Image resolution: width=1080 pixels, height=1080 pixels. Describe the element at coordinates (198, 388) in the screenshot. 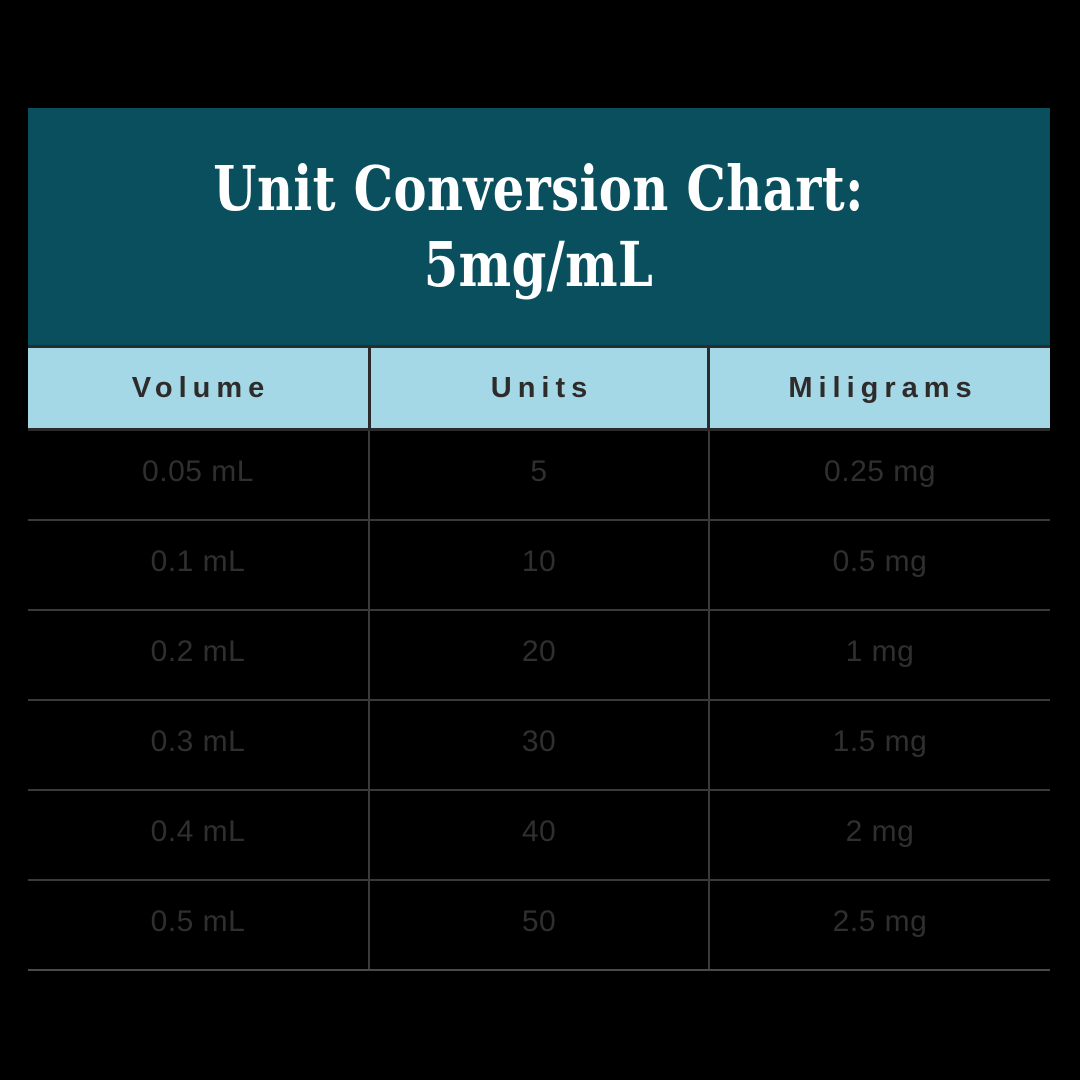

I see `column-header-volume: Volume` at that location.